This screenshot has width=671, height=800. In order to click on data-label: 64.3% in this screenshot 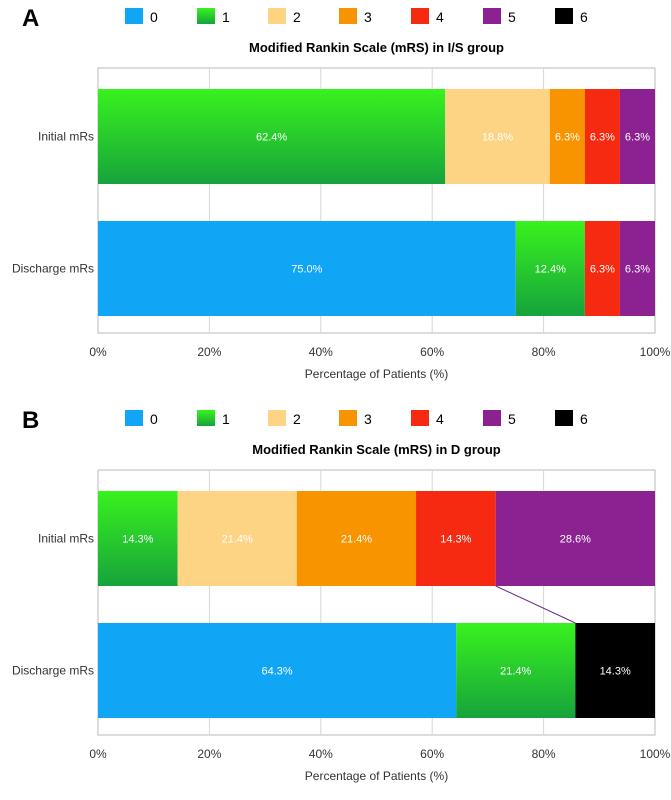, I will do `click(276, 672)`.